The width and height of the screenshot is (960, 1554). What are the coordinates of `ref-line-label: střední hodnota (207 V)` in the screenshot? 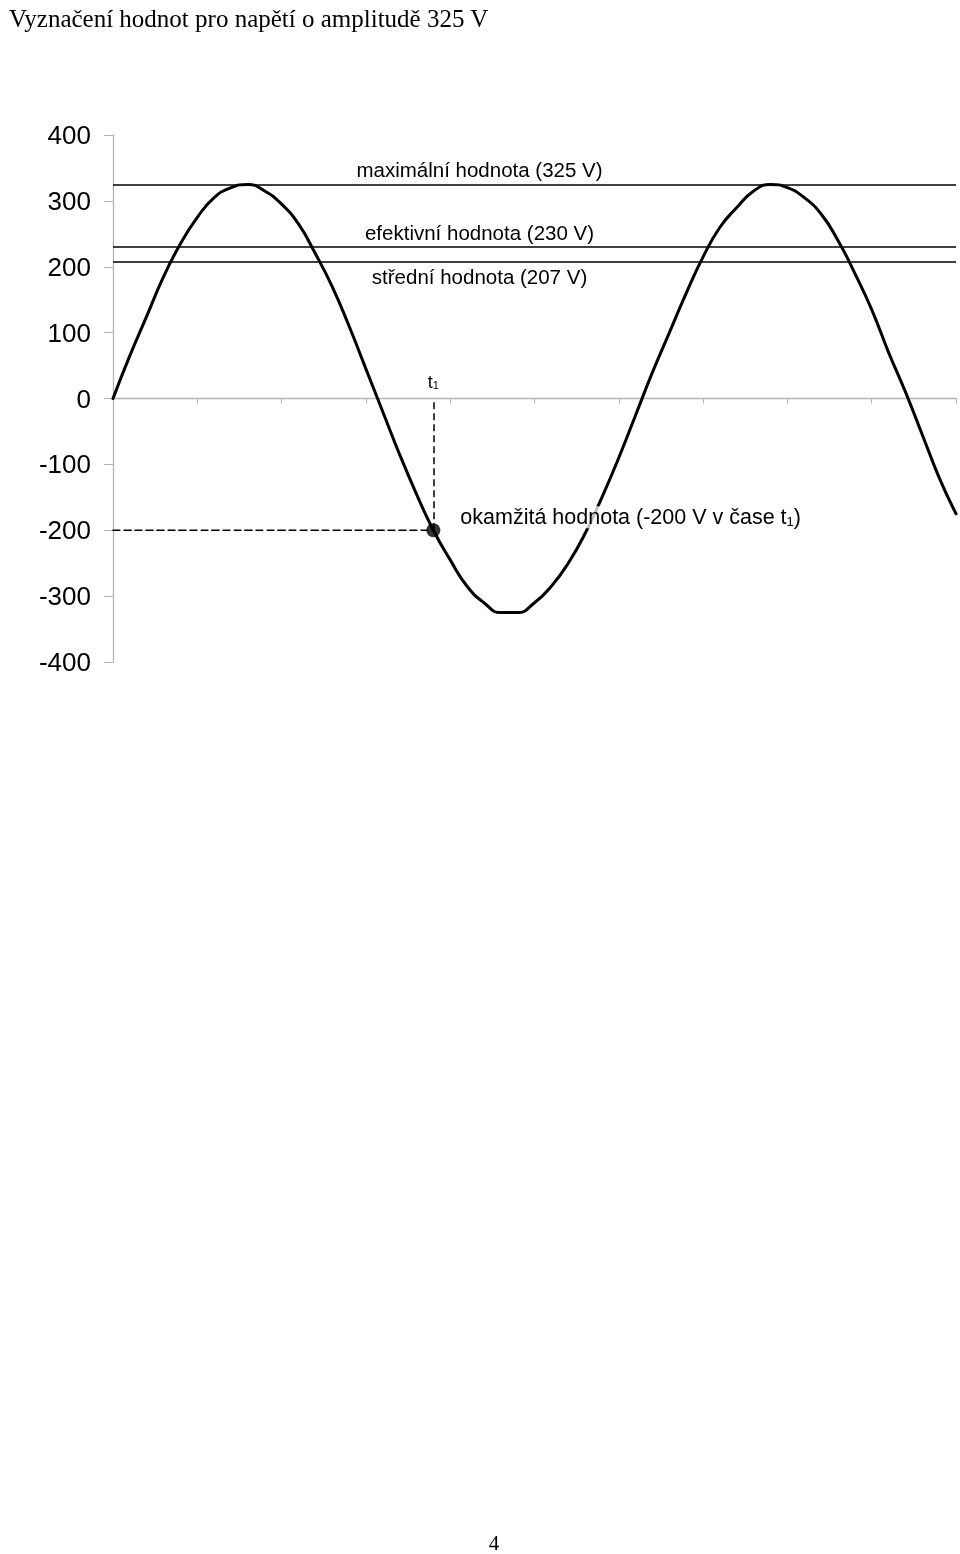 It's located at (479, 277).